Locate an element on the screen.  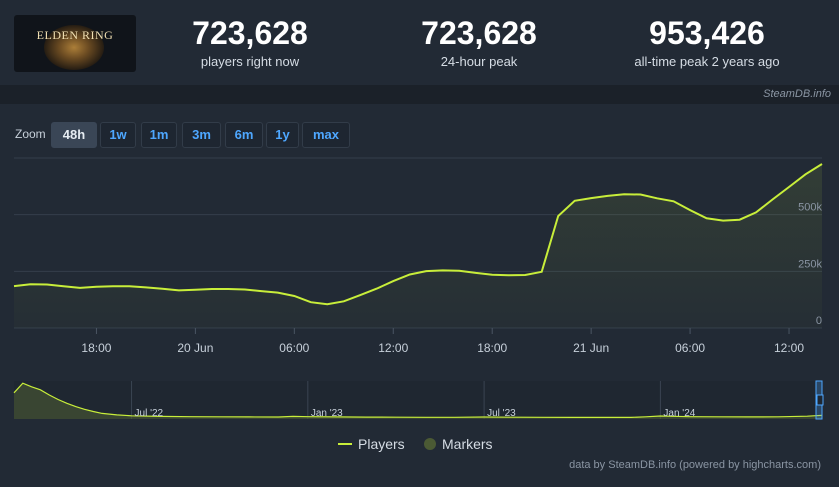
zoom-48h-button: 48h is located at coordinates (74, 135).